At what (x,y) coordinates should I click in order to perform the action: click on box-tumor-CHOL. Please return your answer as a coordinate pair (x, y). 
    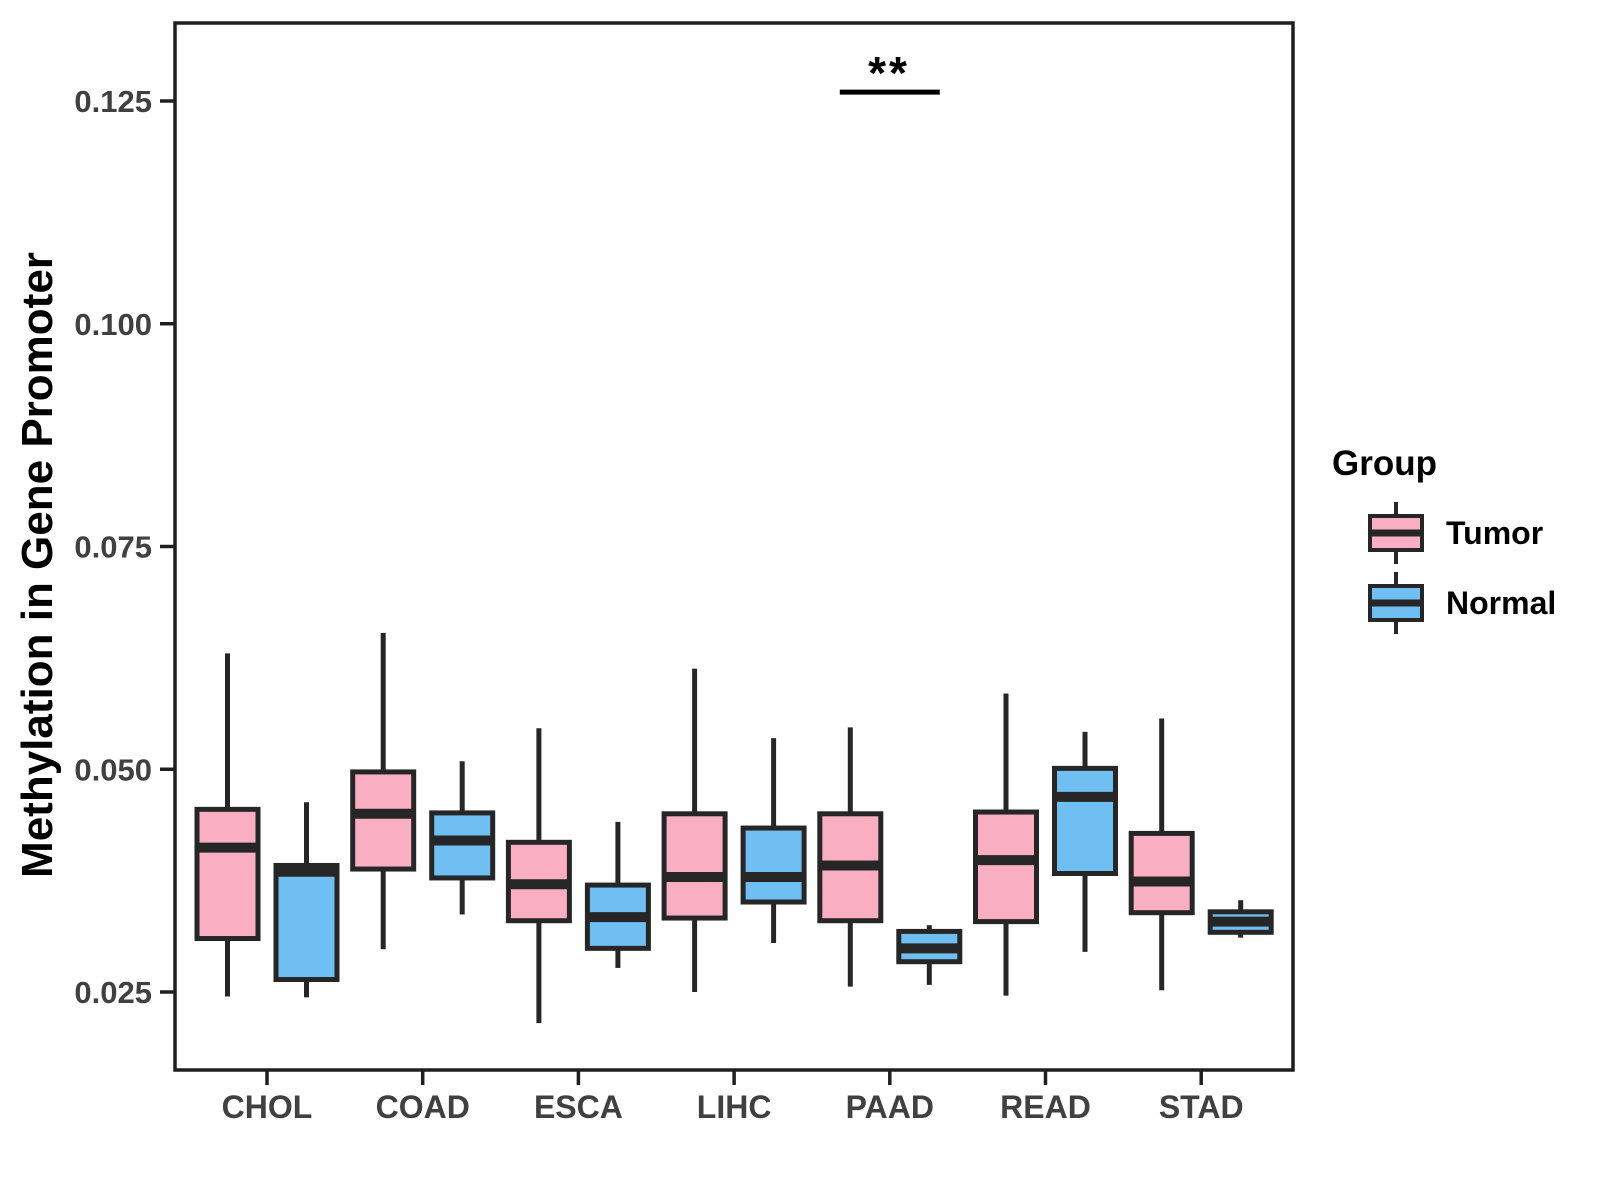
    Looking at the image, I should click on (227, 874).